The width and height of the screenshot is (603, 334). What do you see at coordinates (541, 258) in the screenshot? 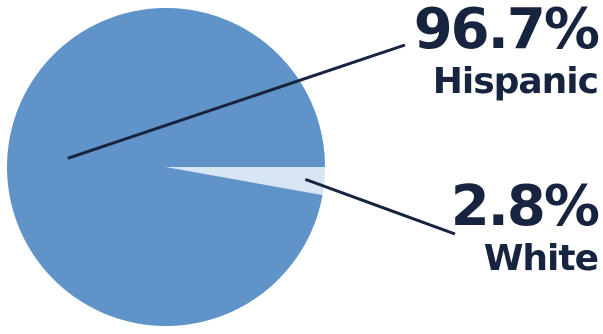
I see `white-category-label: White` at bounding box center [541, 258].